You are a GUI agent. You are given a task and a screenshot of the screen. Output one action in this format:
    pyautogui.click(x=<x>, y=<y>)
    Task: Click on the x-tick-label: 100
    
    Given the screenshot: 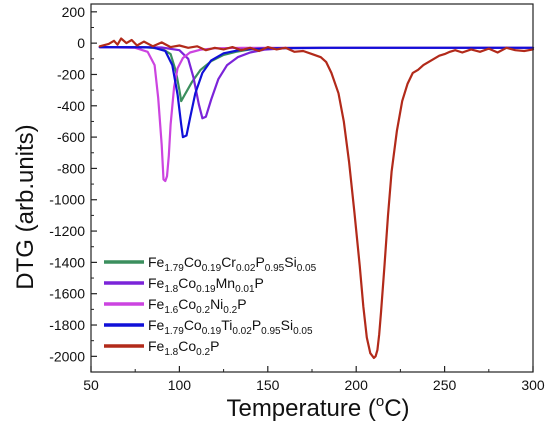 What is the action you would take?
    pyautogui.click(x=180, y=385)
    